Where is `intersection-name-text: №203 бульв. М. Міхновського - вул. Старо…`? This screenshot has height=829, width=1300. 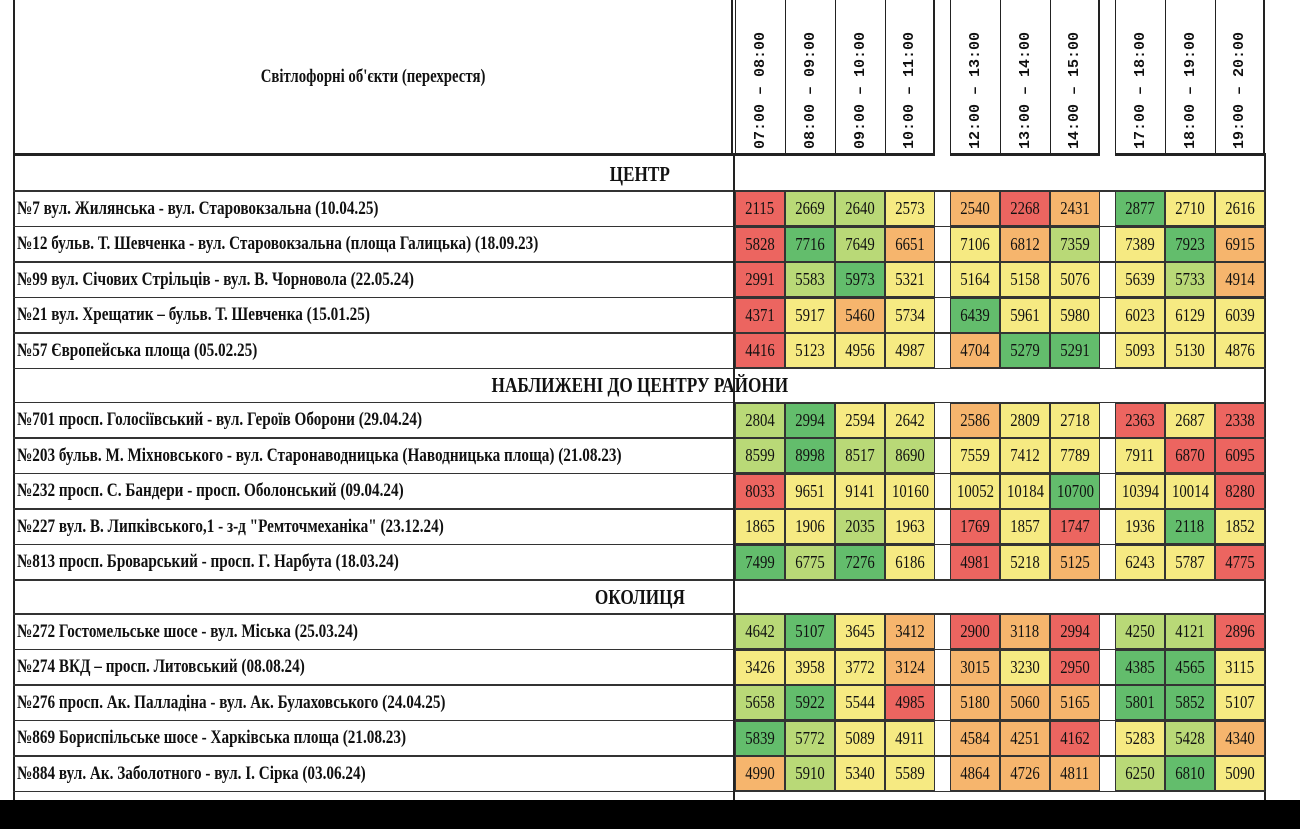
intersection-name-text: №203 бульв. М. Міхновського - вул. Старо… is located at coordinates (319, 455).